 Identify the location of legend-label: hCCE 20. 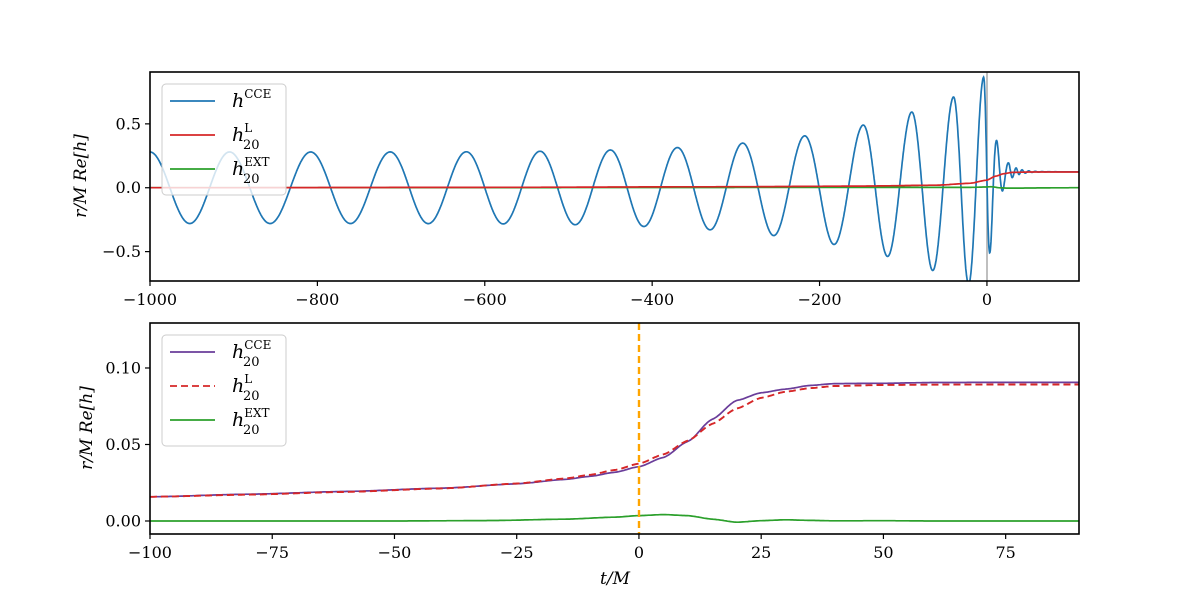
(251, 354).